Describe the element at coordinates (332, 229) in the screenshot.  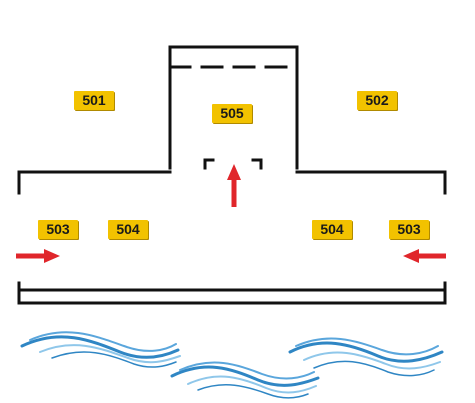
I see `room-label-504-right: 504` at that location.